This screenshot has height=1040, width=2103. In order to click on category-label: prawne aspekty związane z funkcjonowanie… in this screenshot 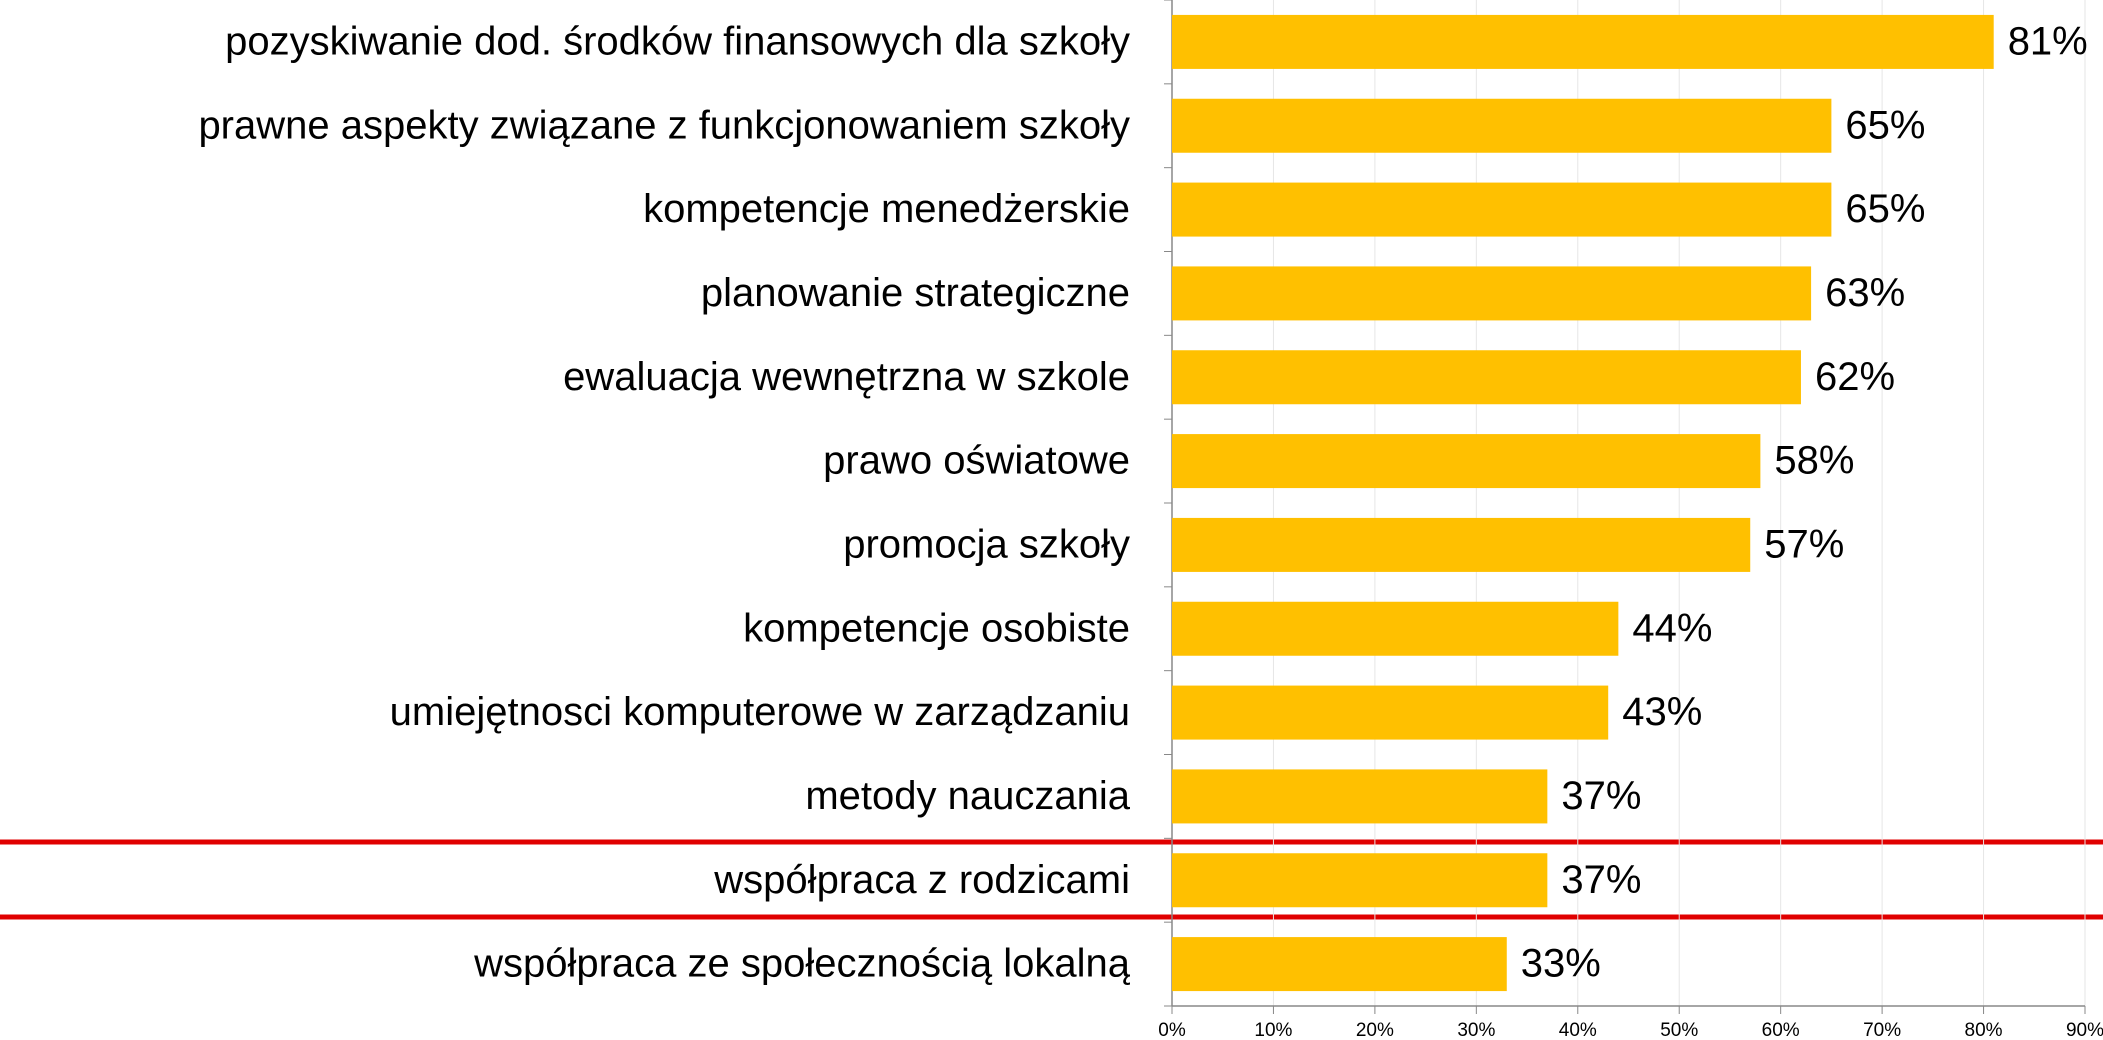, I will do `click(664, 125)`.